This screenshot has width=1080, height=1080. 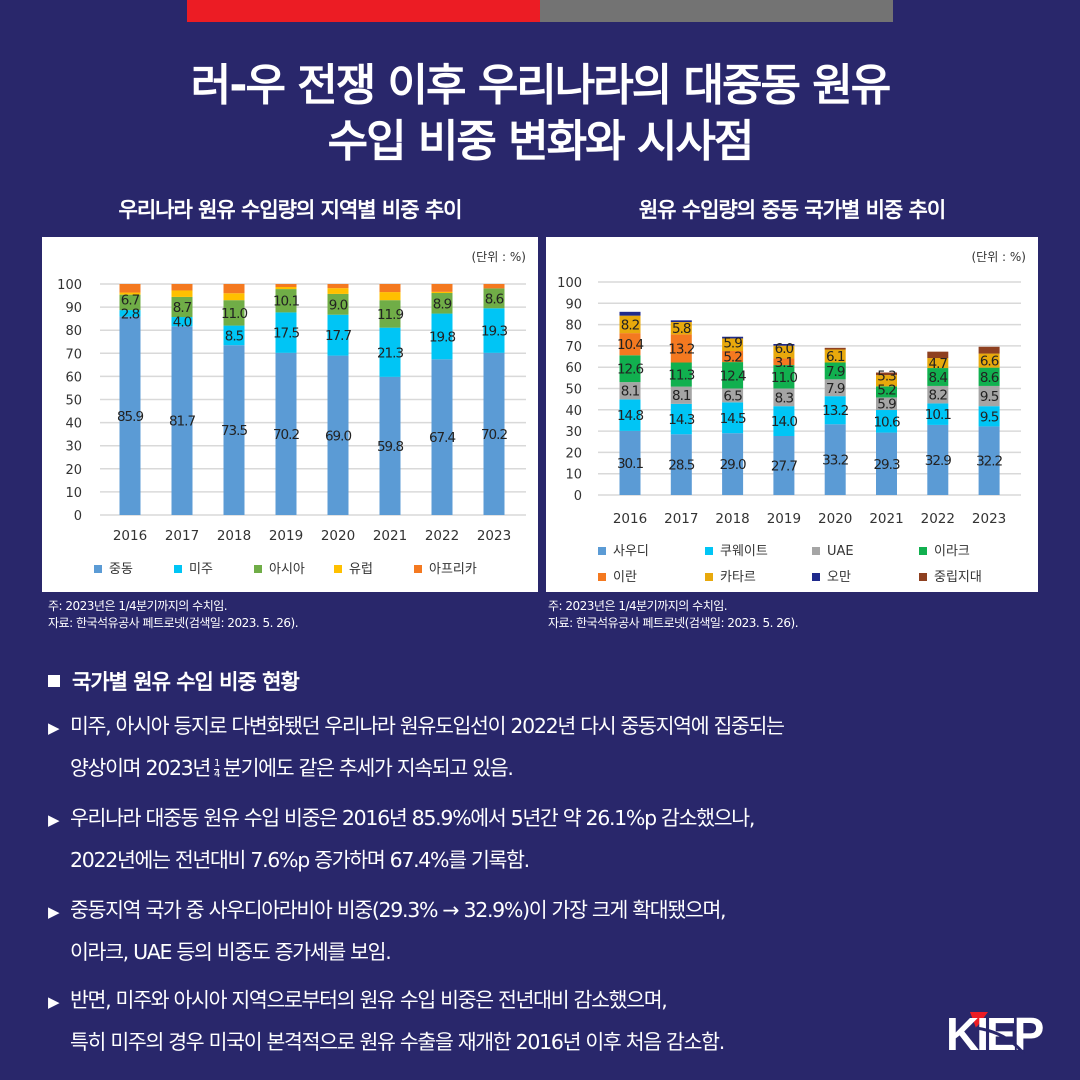 I want to click on y-tick-label: 100, so click(x=69, y=285).